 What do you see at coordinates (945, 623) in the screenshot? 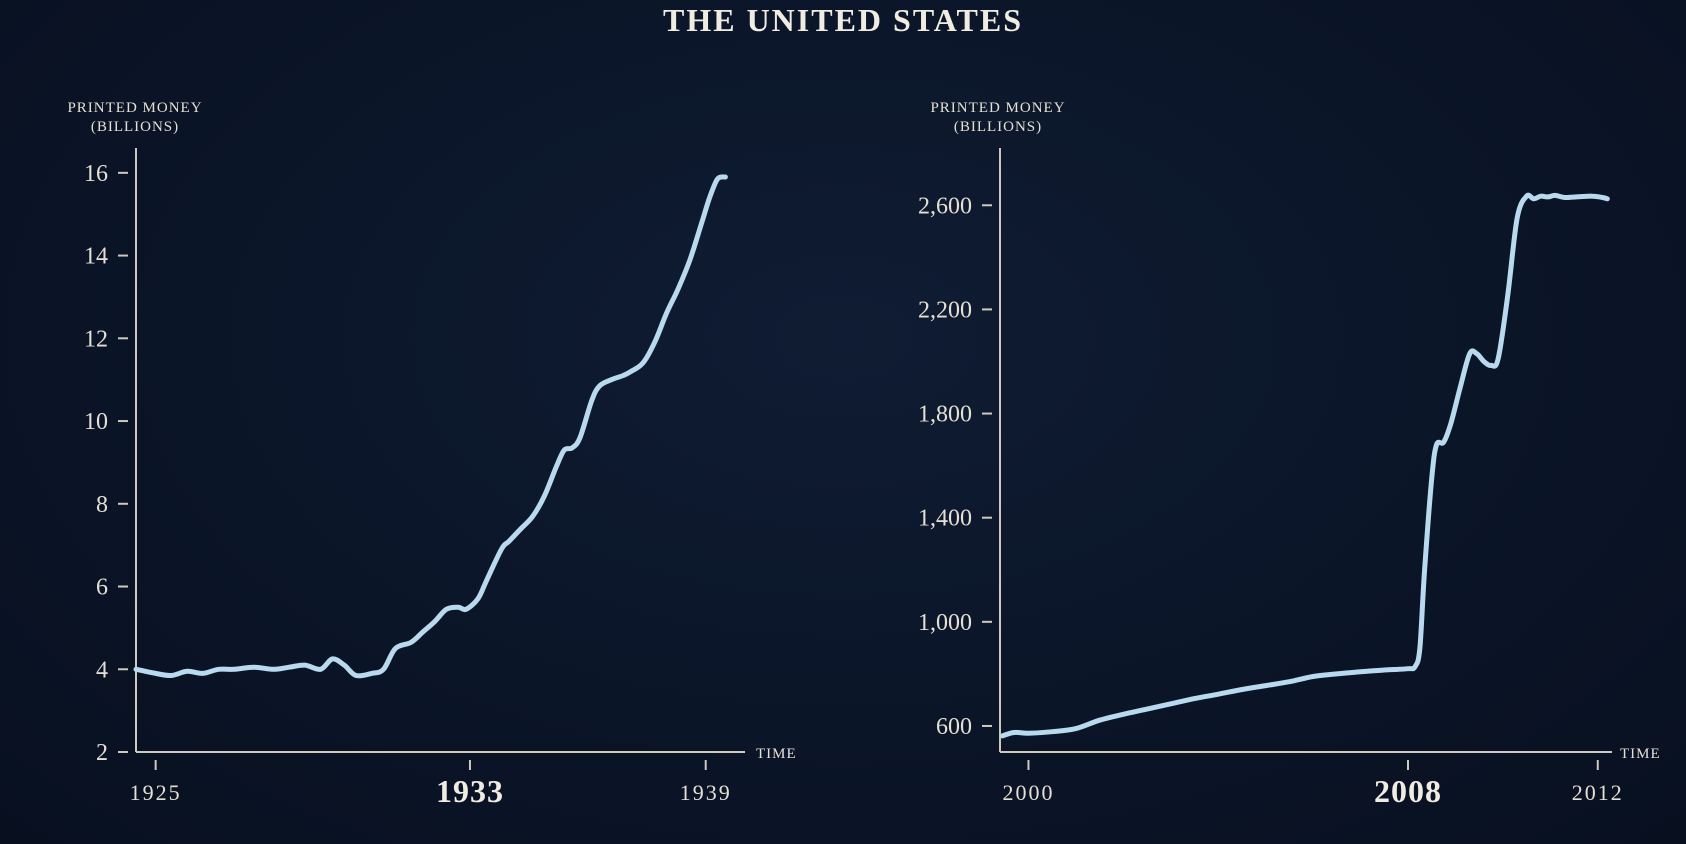
I see `y-tick-label: 1,000` at bounding box center [945, 623].